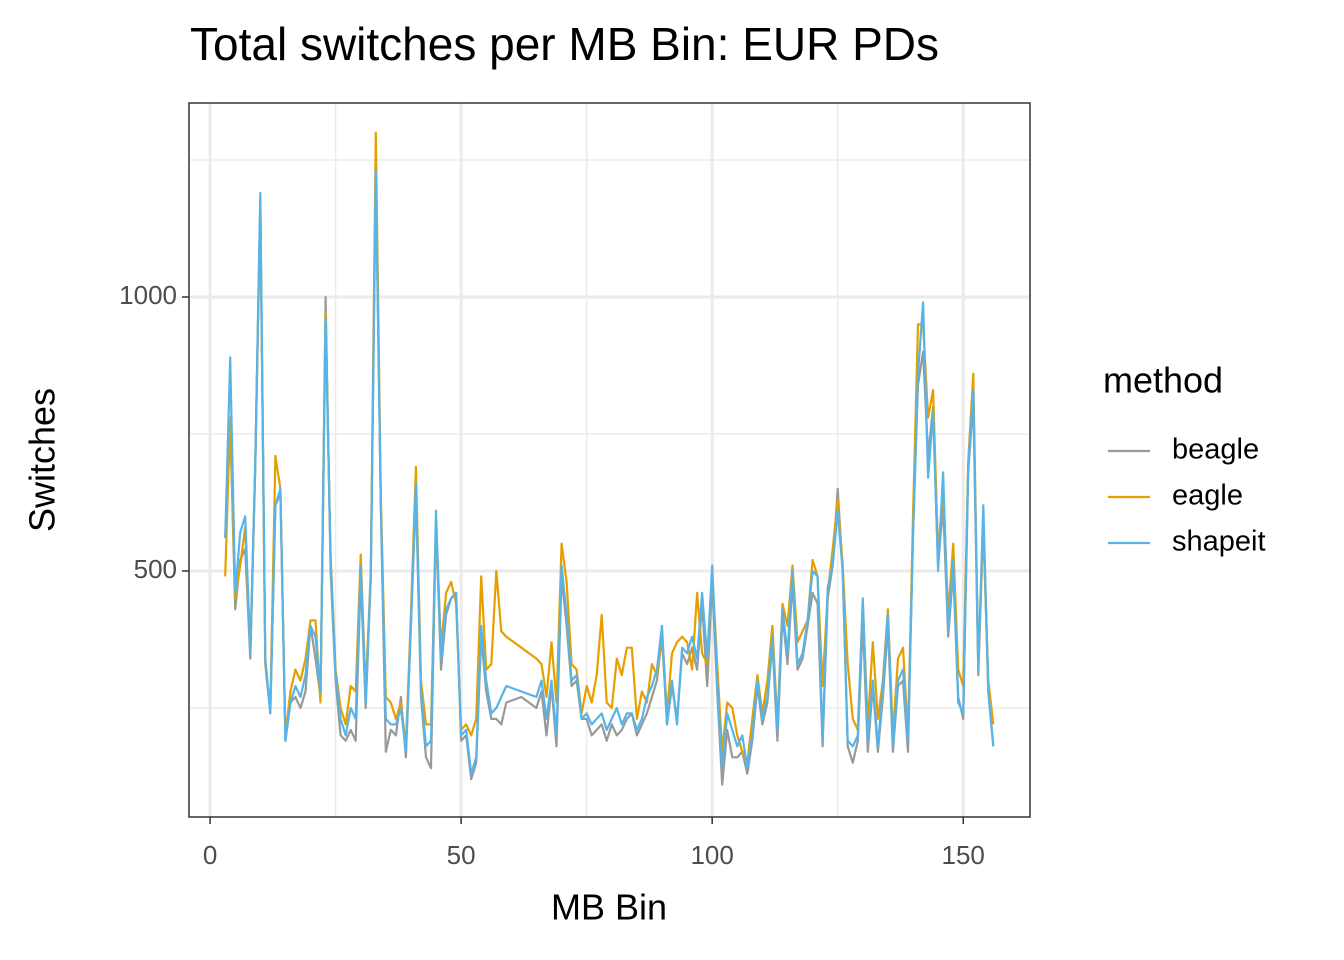 Image resolution: width=1344 pixels, height=960 pixels. What do you see at coordinates (42, 460) in the screenshot?
I see `y-axis-label: Switches` at bounding box center [42, 460].